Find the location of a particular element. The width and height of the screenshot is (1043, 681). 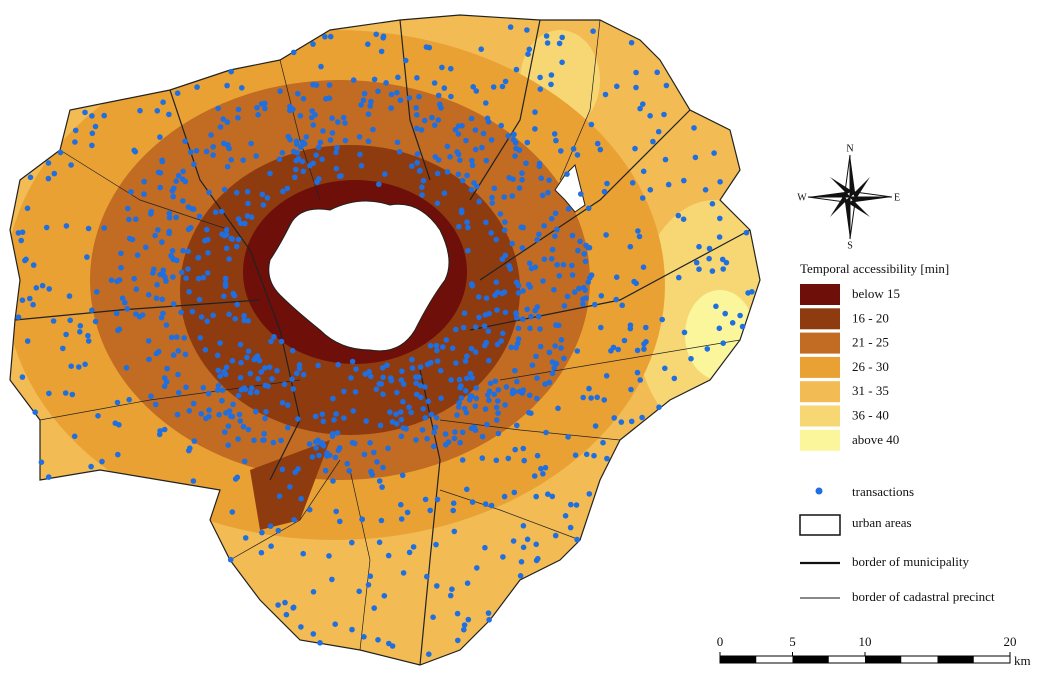

scale-tick-label: 20 is located at coordinates (1010, 641).